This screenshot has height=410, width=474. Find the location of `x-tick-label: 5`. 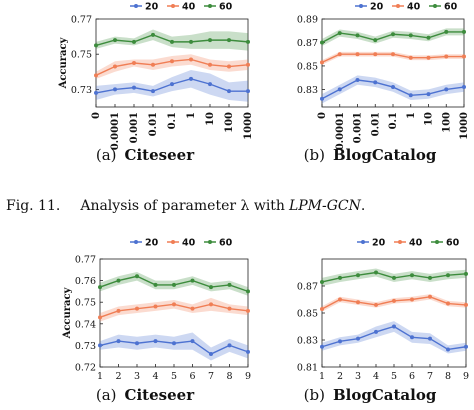

x-tick-label: 5 is located at coordinates (174, 376).